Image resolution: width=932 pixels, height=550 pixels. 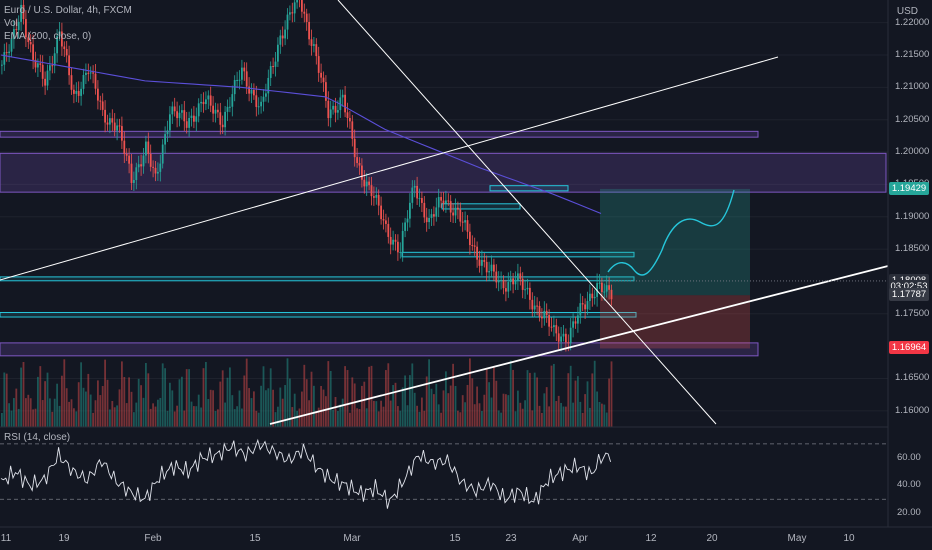 I want to click on price-tick-7: 1.18500, so click(x=912, y=249).